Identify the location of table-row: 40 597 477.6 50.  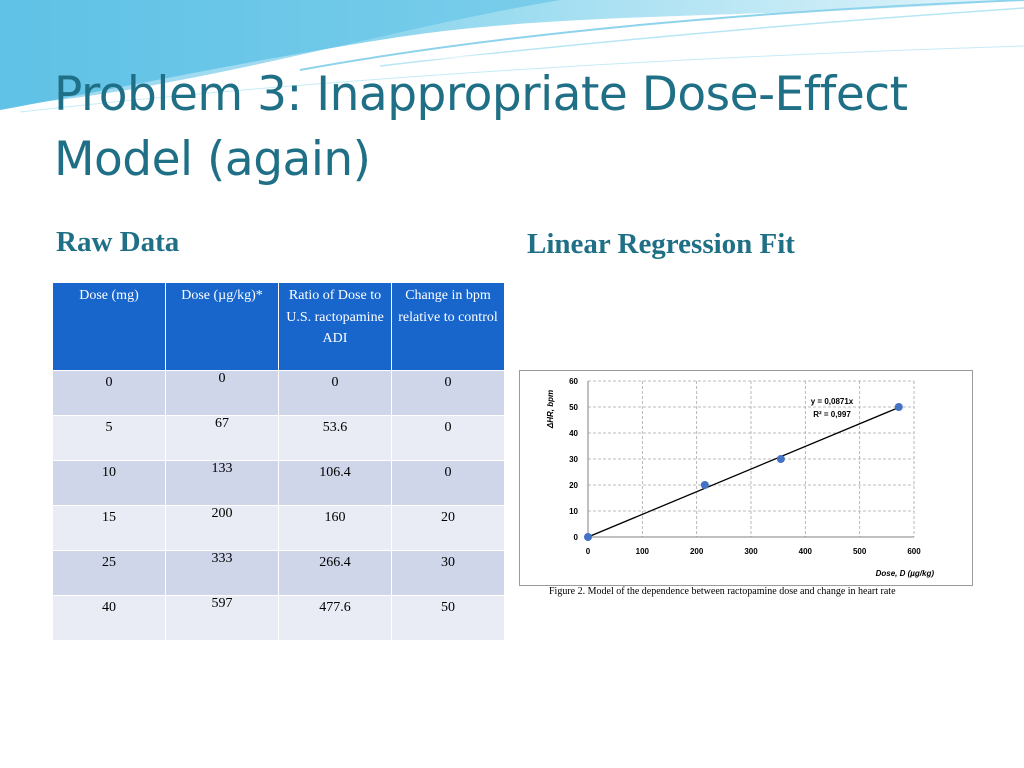
(278, 618).